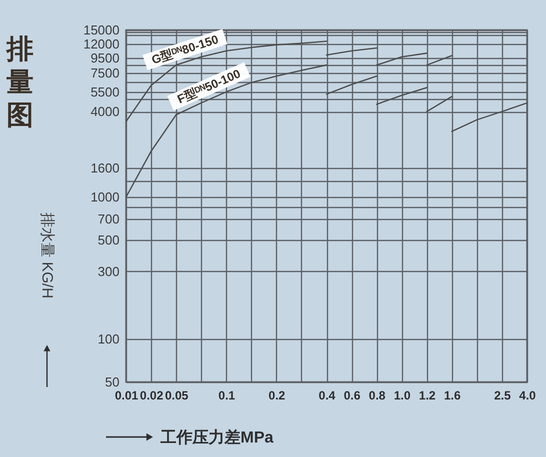 This screenshot has height=457, width=546. I want to click on x-tick-label: 0.01, so click(126, 395).